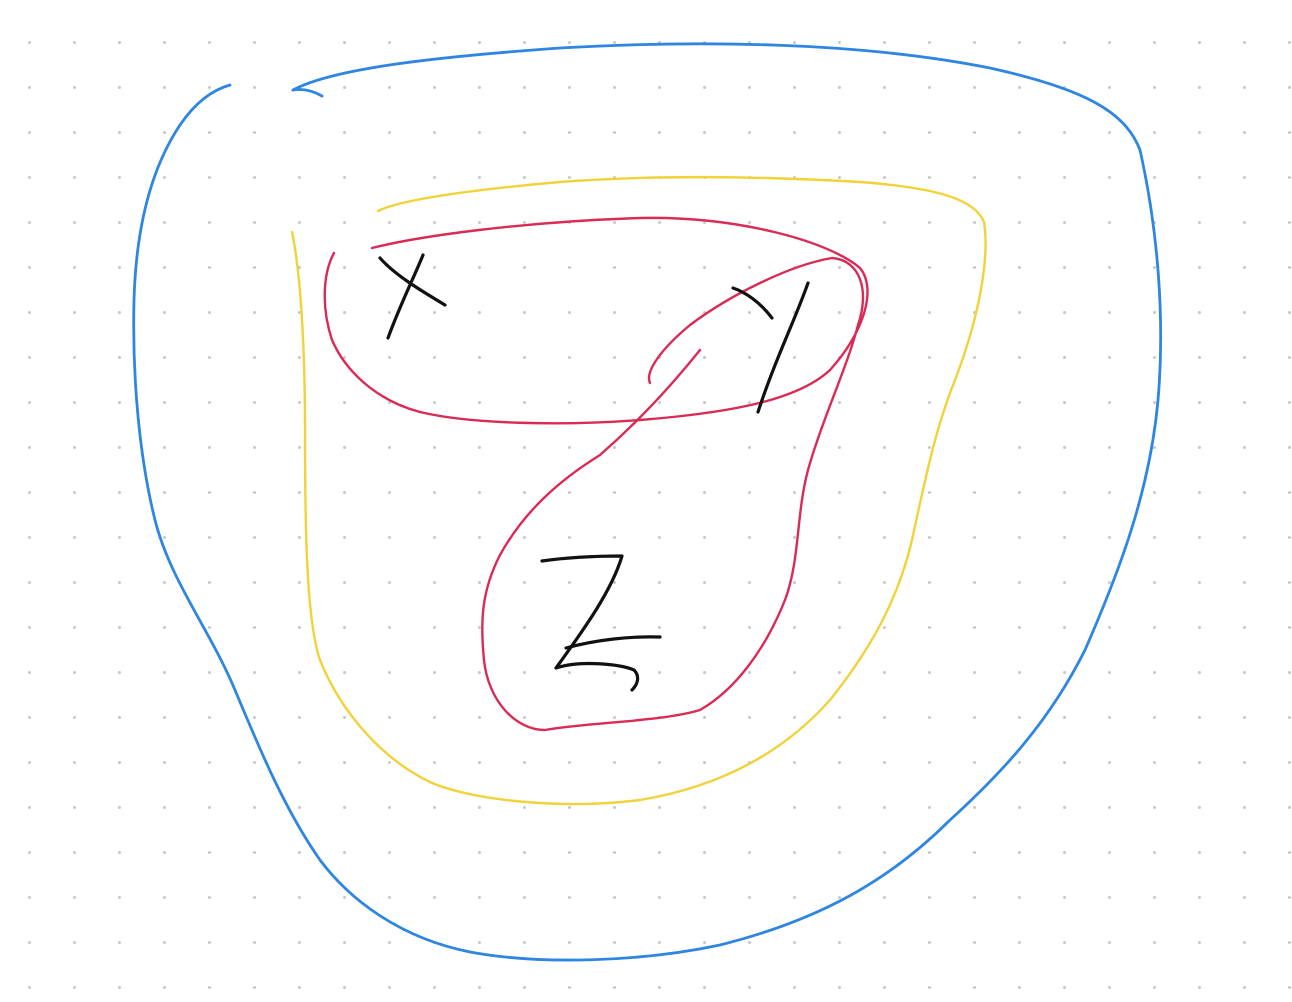 This screenshot has width=1292, height=1002. What do you see at coordinates (307, 93) in the screenshot?
I see `outer-blue-loop-tick` at bounding box center [307, 93].